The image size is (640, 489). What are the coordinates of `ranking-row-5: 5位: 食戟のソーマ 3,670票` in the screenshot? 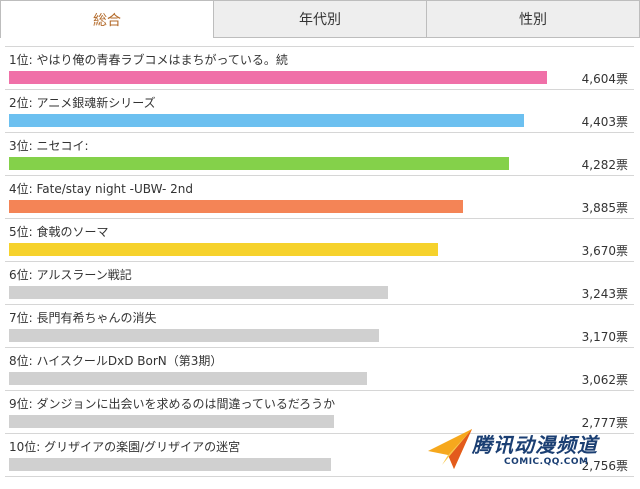 It's located at (319, 240).